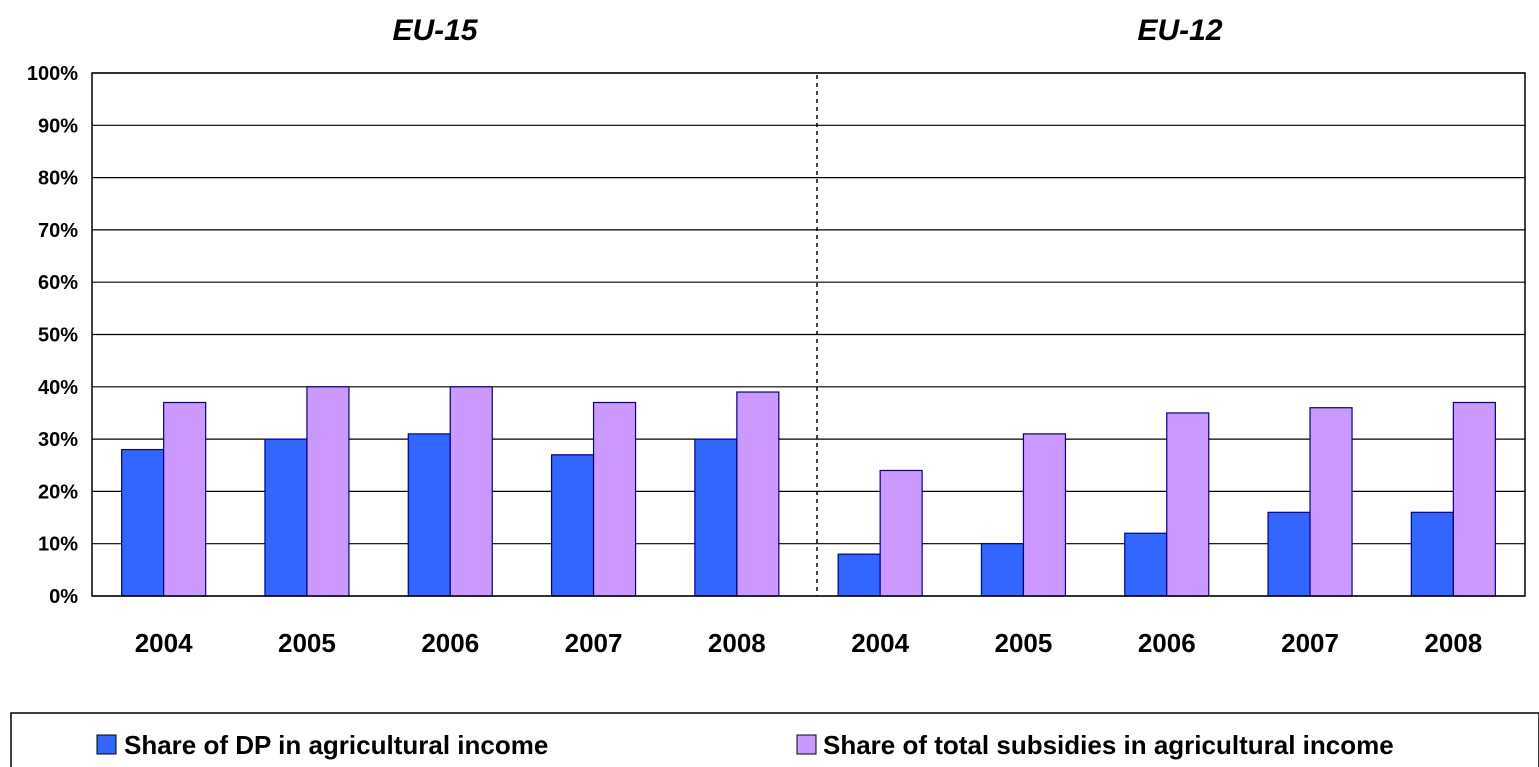 The height and width of the screenshot is (767, 1539). What do you see at coordinates (809, 643) in the screenshot?
I see `x-axis-category-labels: 2004 2005 2006 2007 2008 2004 2005 2006 2007 2008` at bounding box center [809, 643].